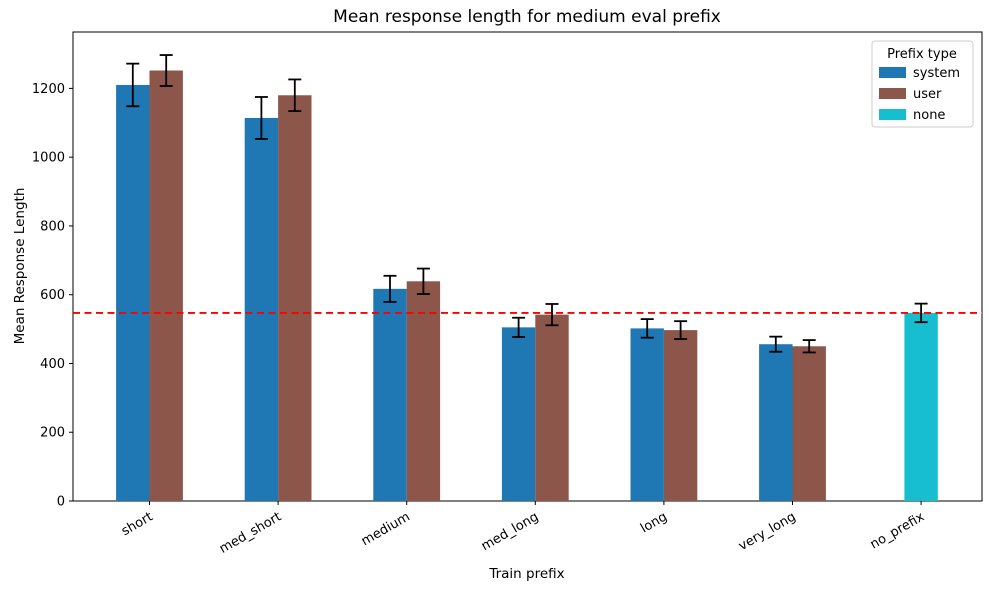 The width and height of the screenshot is (989, 590). Describe the element at coordinates (898, 530) in the screenshot. I see `x-tick-label-no_prefix: no_prefix` at that location.